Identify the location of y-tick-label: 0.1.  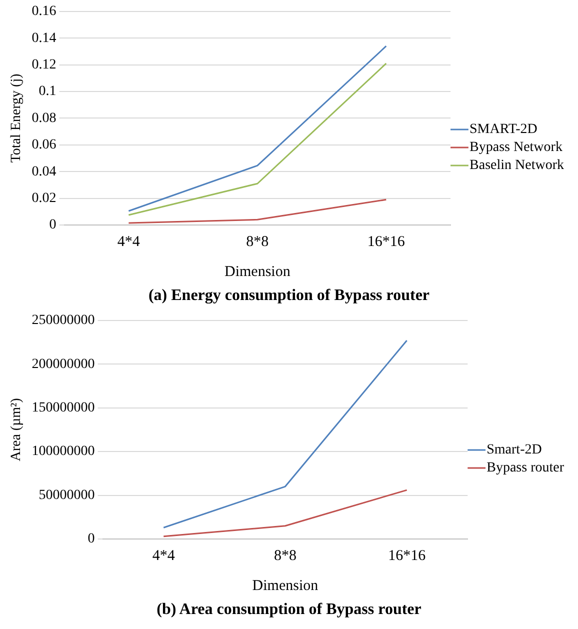
(47, 92).